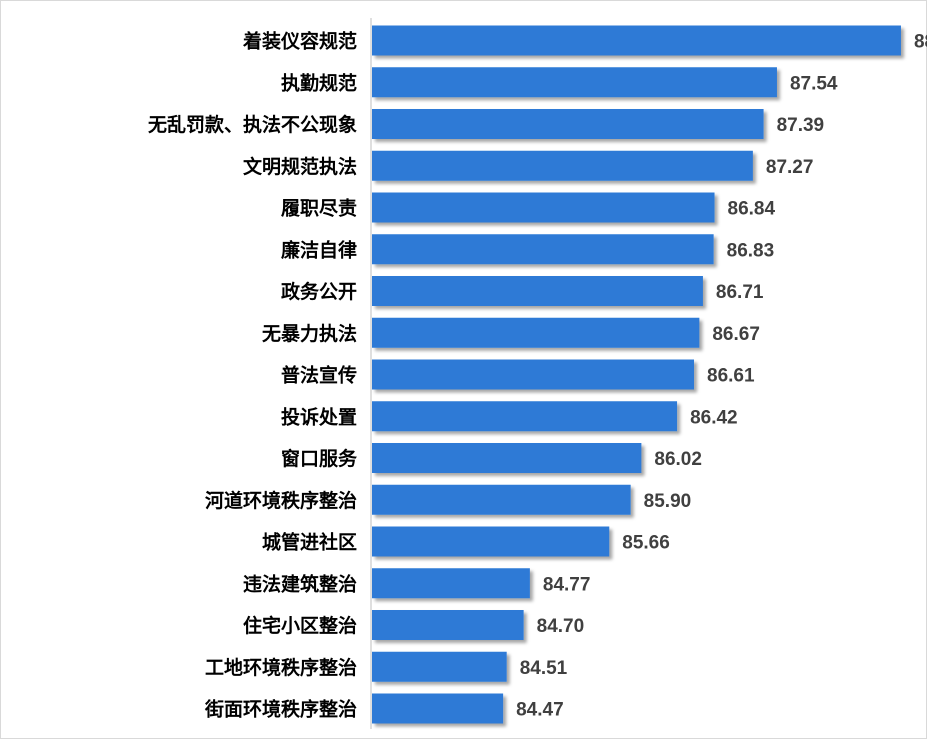 The image size is (927, 740). I want to click on value-label: 86.61, so click(731, 376).